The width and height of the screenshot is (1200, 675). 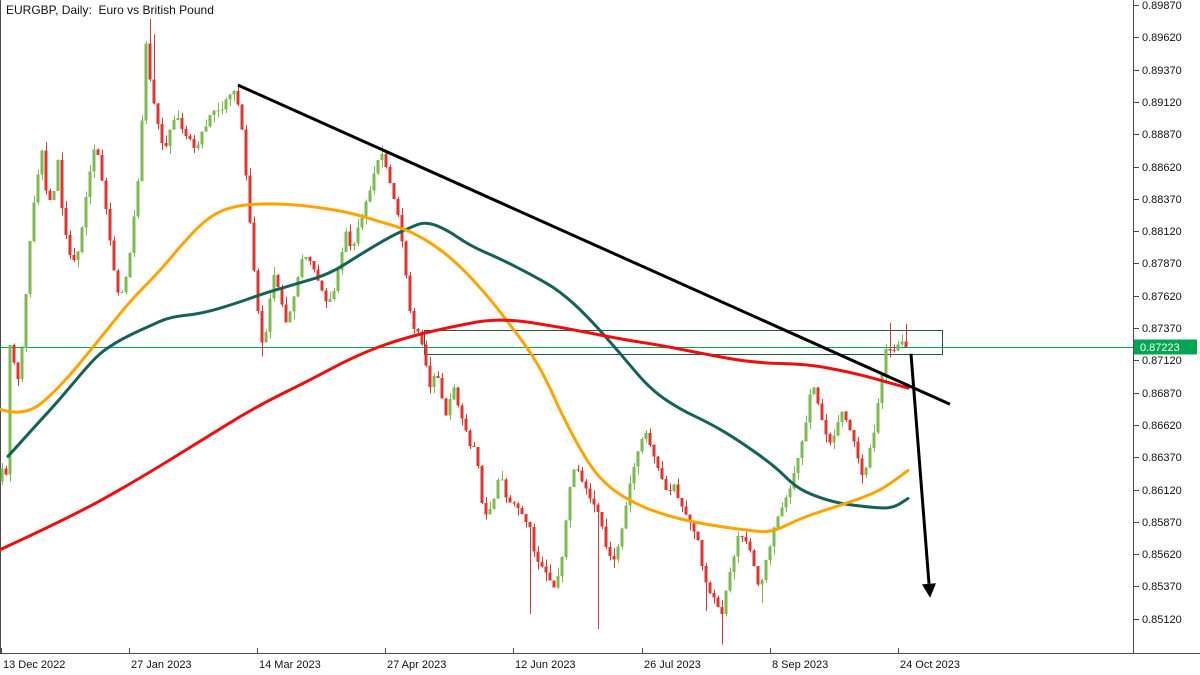 What do you see at coordinates (1162, 491) in the screenshot?
I see `y-tick-label: 0.86120` at bounding box center [1162, 491].